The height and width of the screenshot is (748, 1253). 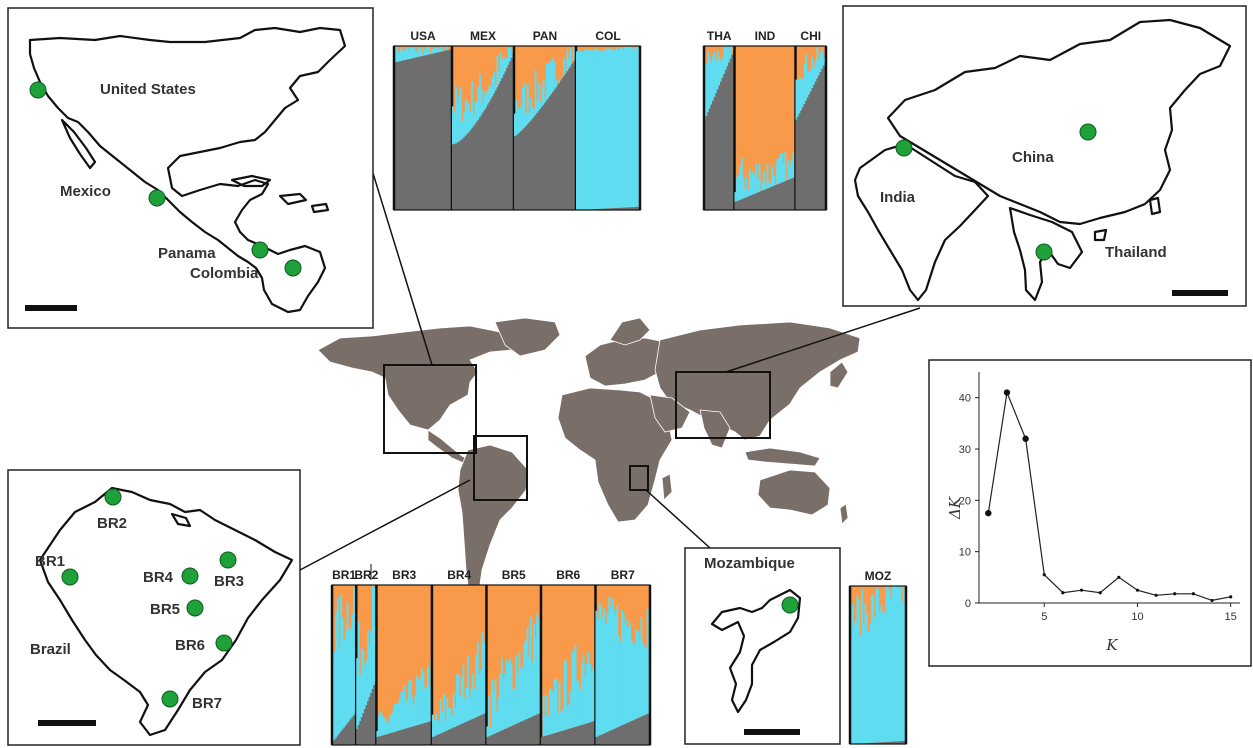 I want to click on structure-plot-mozambique: MOZ, so click(x=878, y=657).